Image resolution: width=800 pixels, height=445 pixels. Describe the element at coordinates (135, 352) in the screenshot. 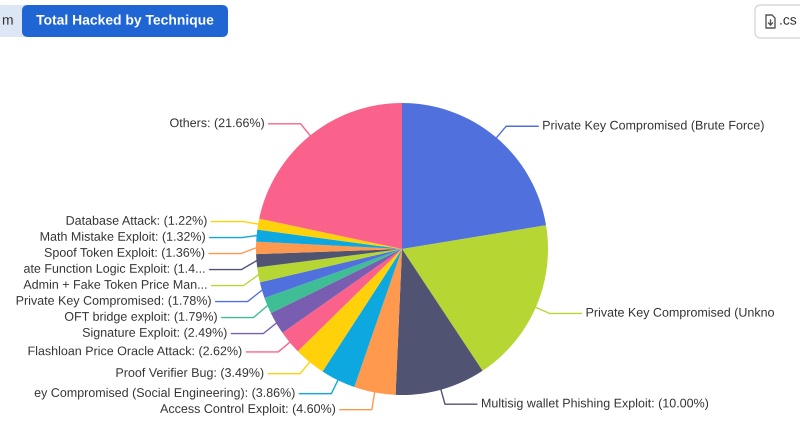

I see `slice-label: Flashloan Price Oracle Attack: (2.62%)` at that location.